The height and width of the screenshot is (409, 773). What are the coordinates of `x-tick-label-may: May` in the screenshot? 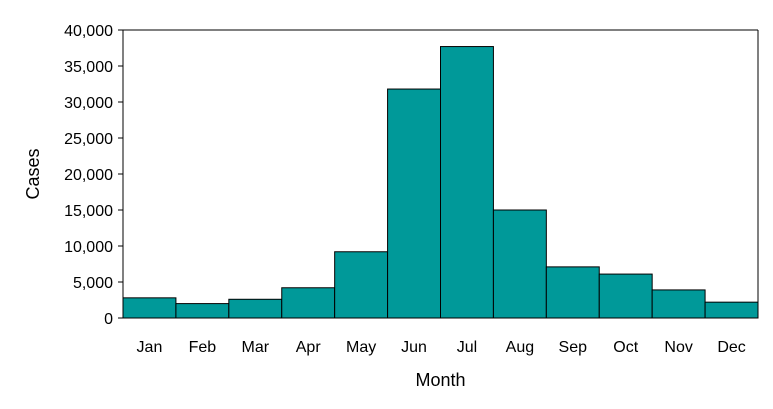 It's located at (361, 347).